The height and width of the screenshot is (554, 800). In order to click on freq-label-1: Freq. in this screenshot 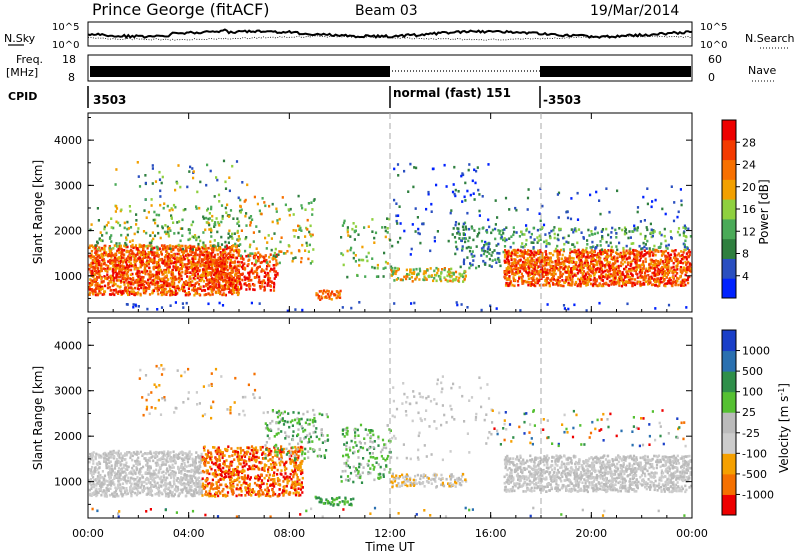, I will do `click(29, 59)`.